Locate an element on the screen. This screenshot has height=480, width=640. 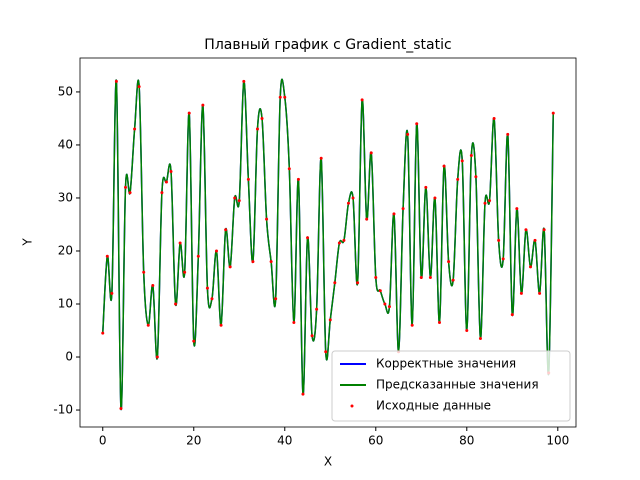
x-axis-label: X is located at coordinates (328, 462).